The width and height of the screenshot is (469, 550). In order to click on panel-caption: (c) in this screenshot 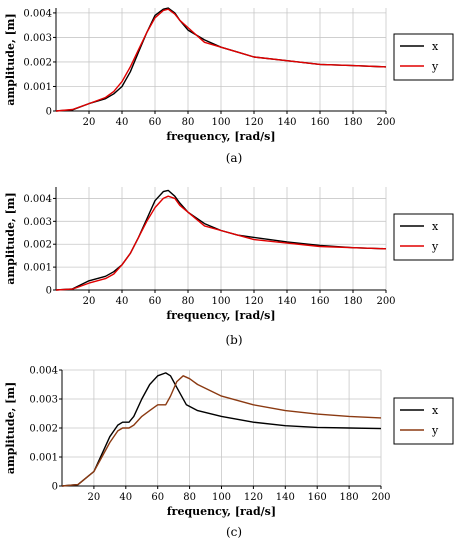, I will do `click(234, 532)`.